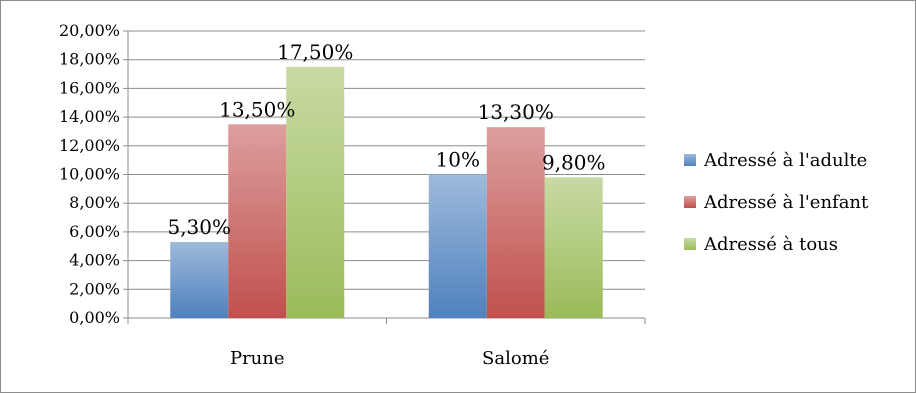  Describe the element at coordinates (89, 145) in the screenshot. I see `y-tick-label: 12,00%` at that location.